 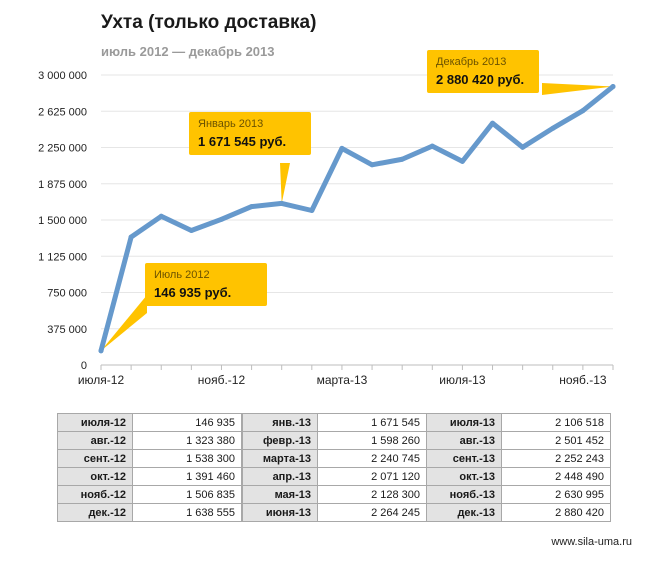 I want to click on x-tick-label: марта-13, so click(x=342, y=380).